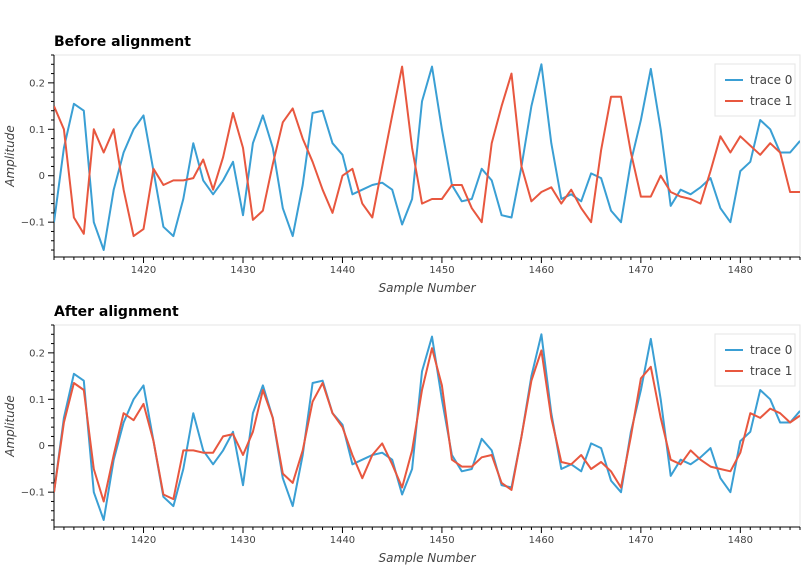  I want to click on chart-title: After alignment, so click(116, 312).